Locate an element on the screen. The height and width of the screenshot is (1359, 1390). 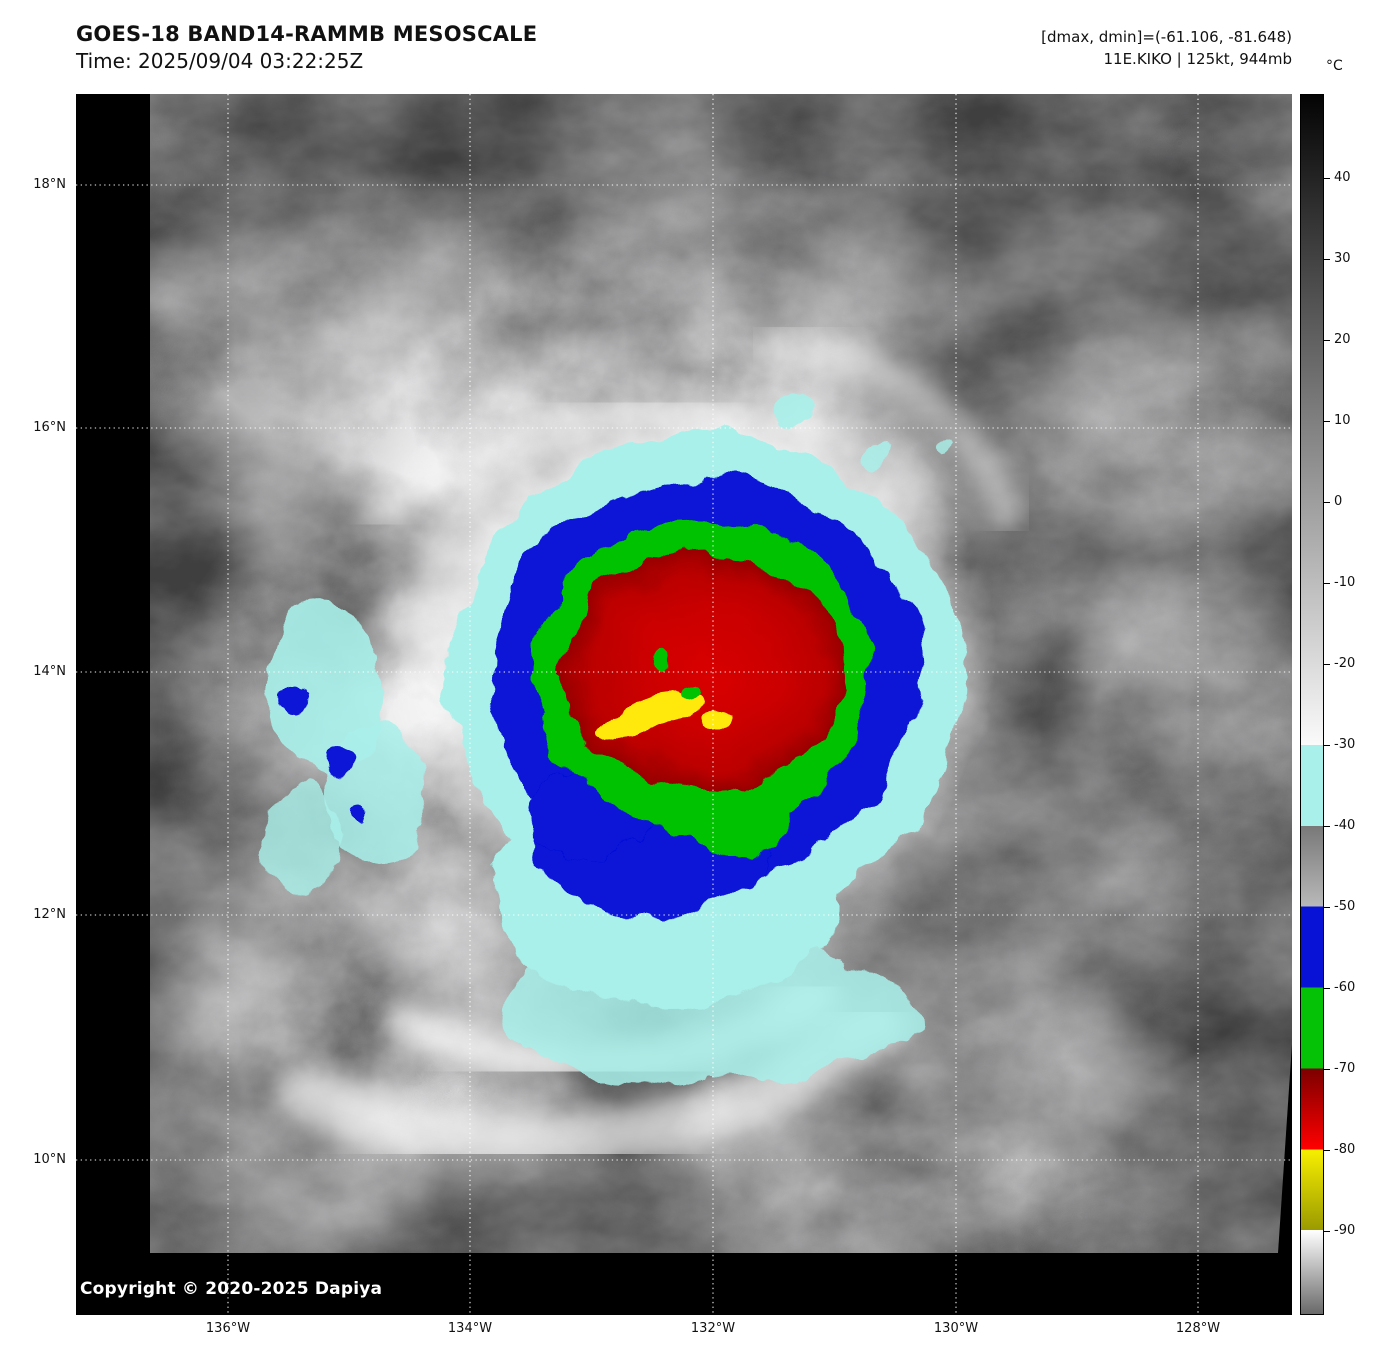
colorbar-tick-label: -30 is located at coordinates (1345, 744).